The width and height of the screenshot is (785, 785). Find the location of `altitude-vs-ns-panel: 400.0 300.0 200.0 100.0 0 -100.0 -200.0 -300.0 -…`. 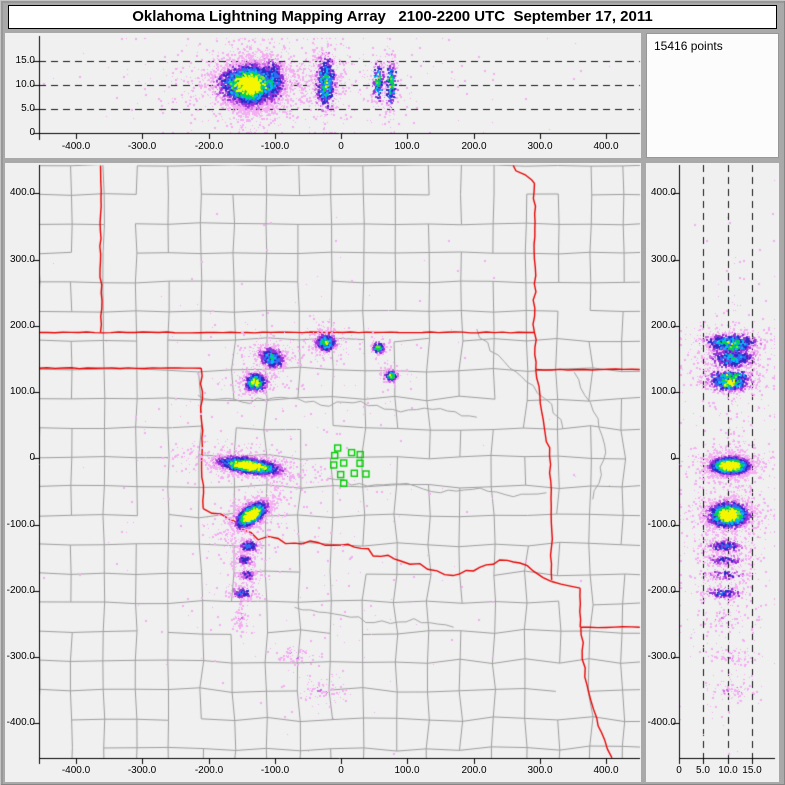

altitude-vs-ns-panel: 400.0 300.0 200.0 100.0 0 -100.0 -200.0 -300.0 -… is located at coordinates (712, 472).